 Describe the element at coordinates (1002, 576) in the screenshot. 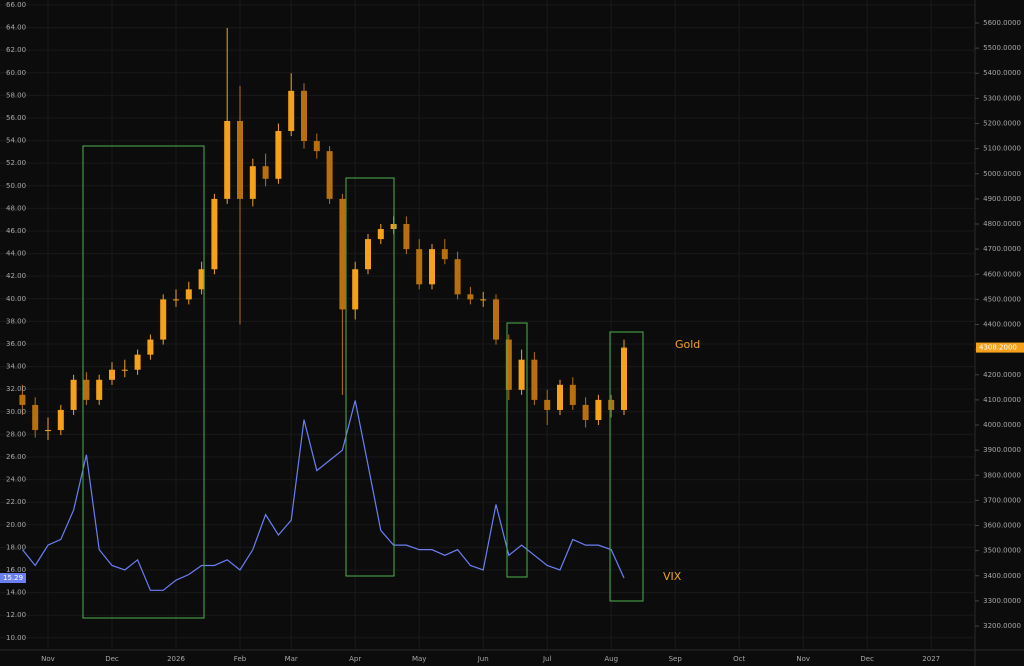

I see `y2-tick-label: 3400.0000` at that location.